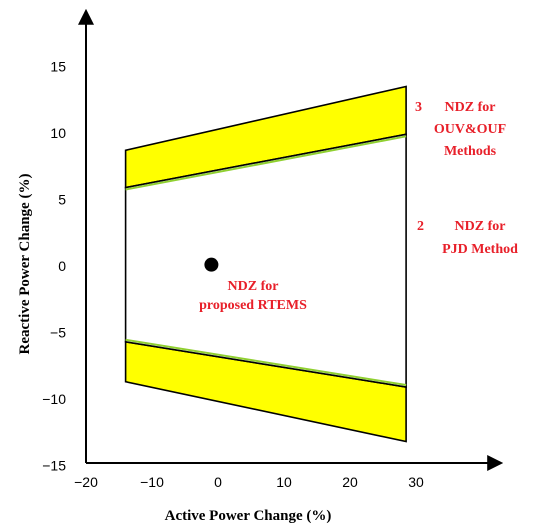  What do you see at coordinates (218, 482) in the screenshot?
I see `x-tick-label: 0` at bounding box center [218, 482].